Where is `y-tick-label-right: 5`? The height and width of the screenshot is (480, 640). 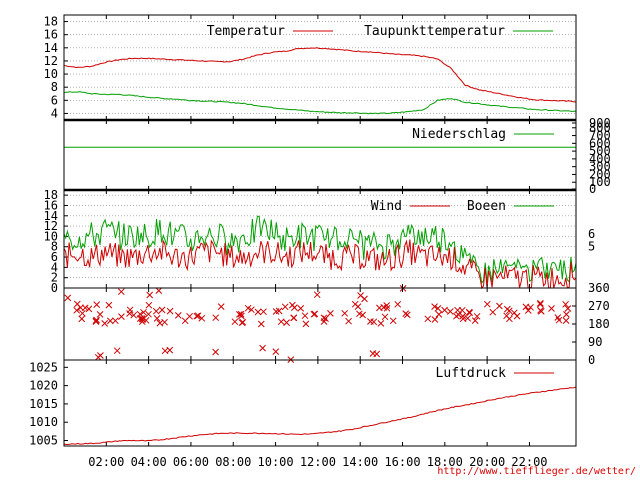 y-tick-label-right: 5 is located at coordinates (591, 247).